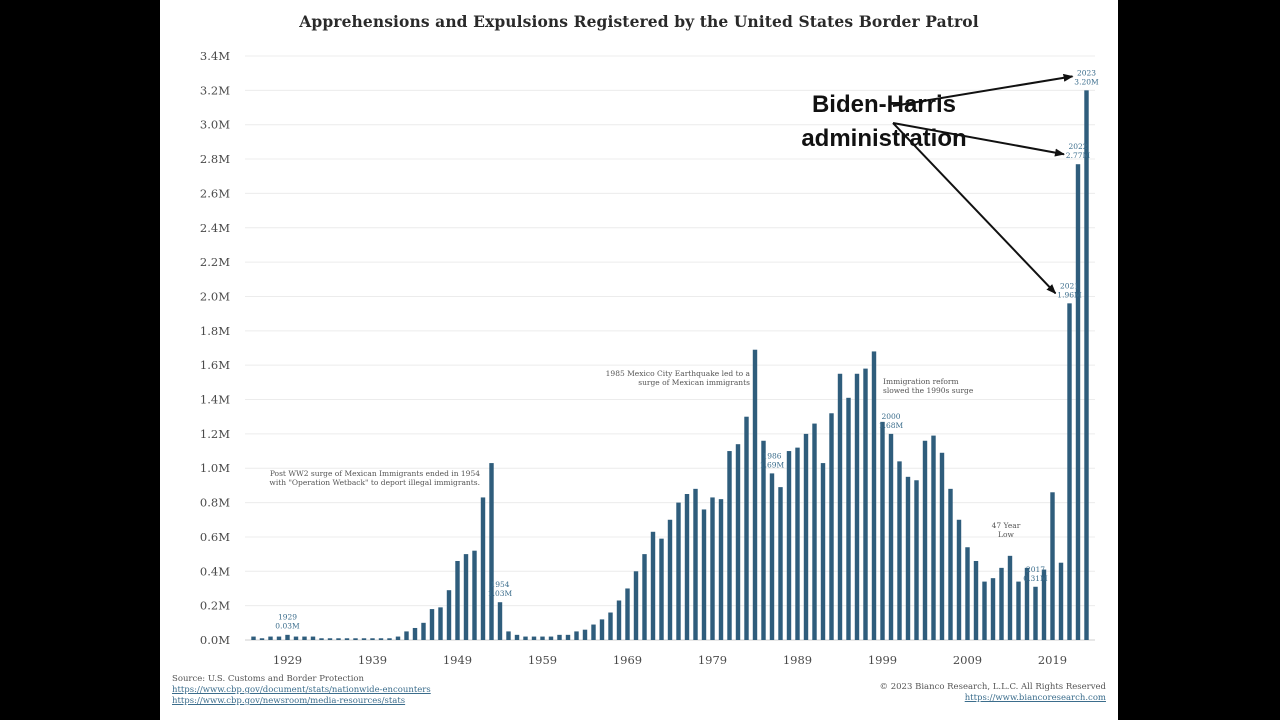 The width and height of the screenshot is (1280, 720). Describe the element at coordinates (215, 606) in the screenshot. I see `y-tick-label: 0.2M` at that location.